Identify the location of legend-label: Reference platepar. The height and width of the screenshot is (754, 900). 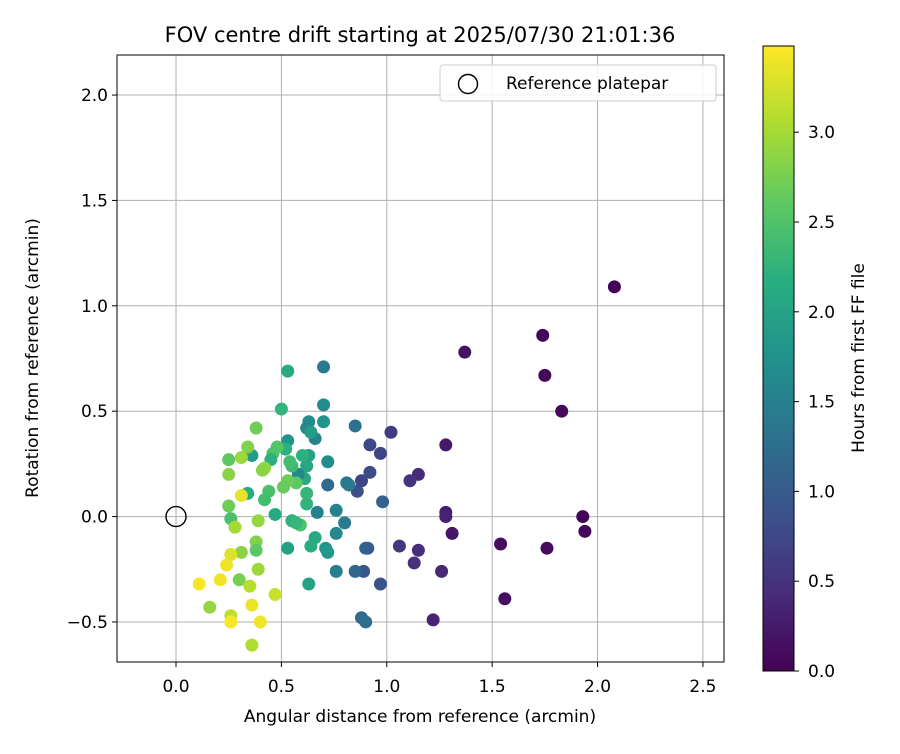
(587, 84).